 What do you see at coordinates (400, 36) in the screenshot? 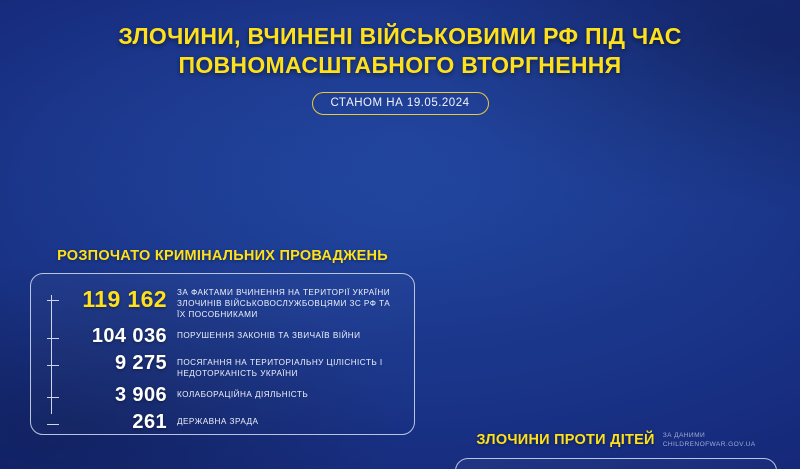
I see `title-line-1: ЗЛОЧИНИ, ВЧИНЕНІ ВІЙСЬКОВИМИ РФ ПІД ЧАС` at bounding box center [400, 36].